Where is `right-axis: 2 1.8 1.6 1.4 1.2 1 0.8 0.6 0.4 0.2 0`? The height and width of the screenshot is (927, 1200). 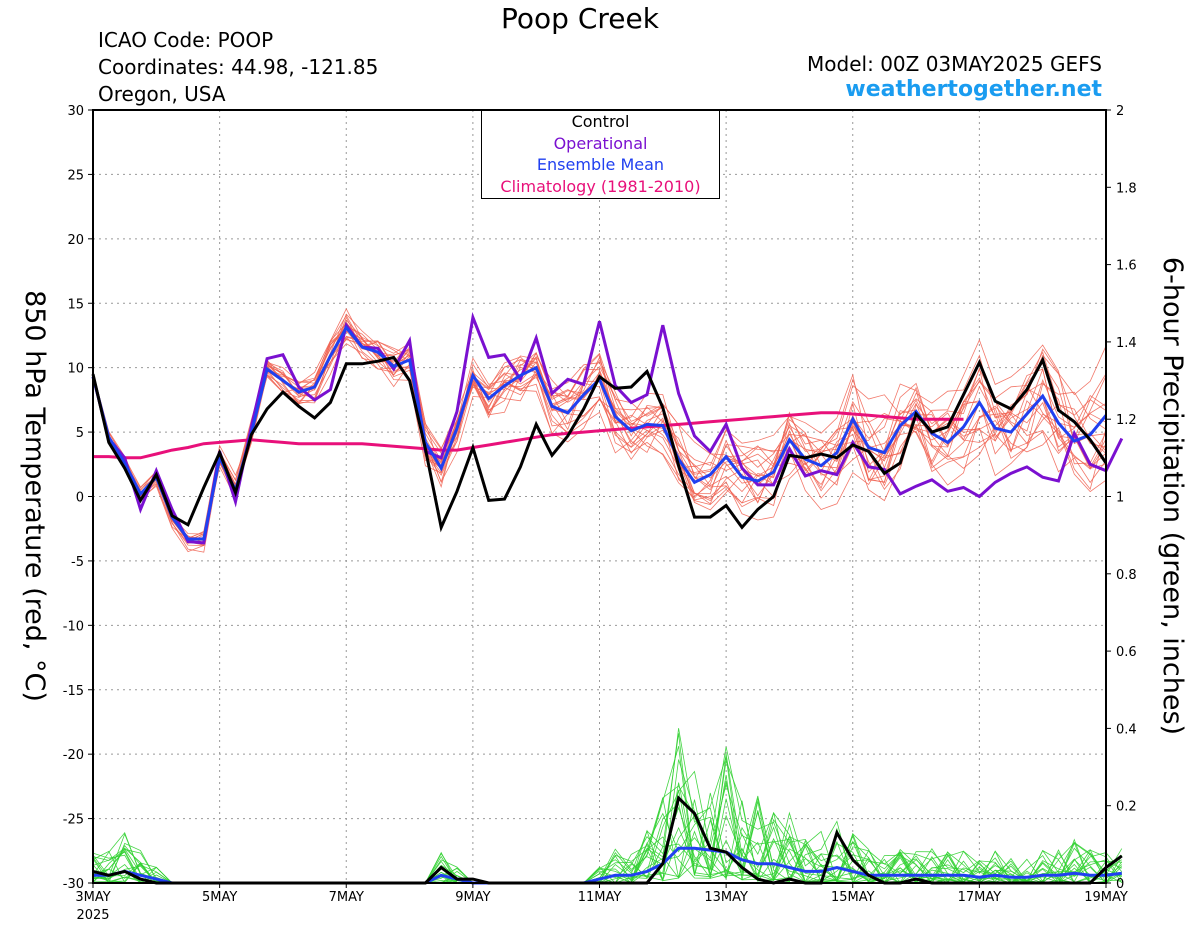
right-axis: 2 1.8 1.6 1.4 1.2 1 0.8 0.6 0.4 0.2 0 is located at coordinates (1121, 498).